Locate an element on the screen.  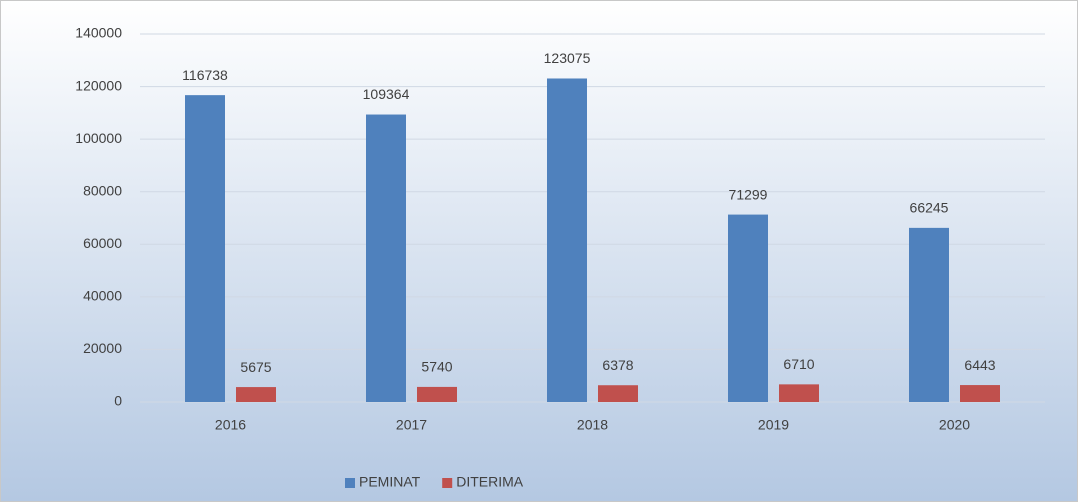
y-tick-label: 60000 is located at coordinates (102, 243).